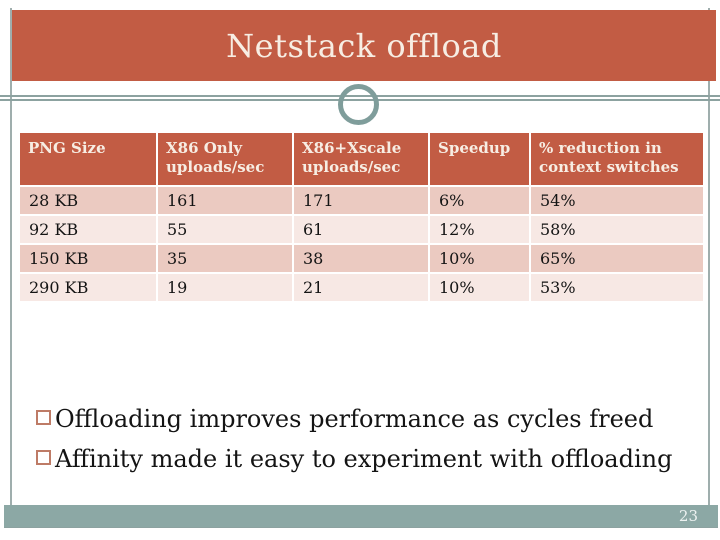 The image size is (720, 540). I want to click on table-cell: 171, so click(361, 200).